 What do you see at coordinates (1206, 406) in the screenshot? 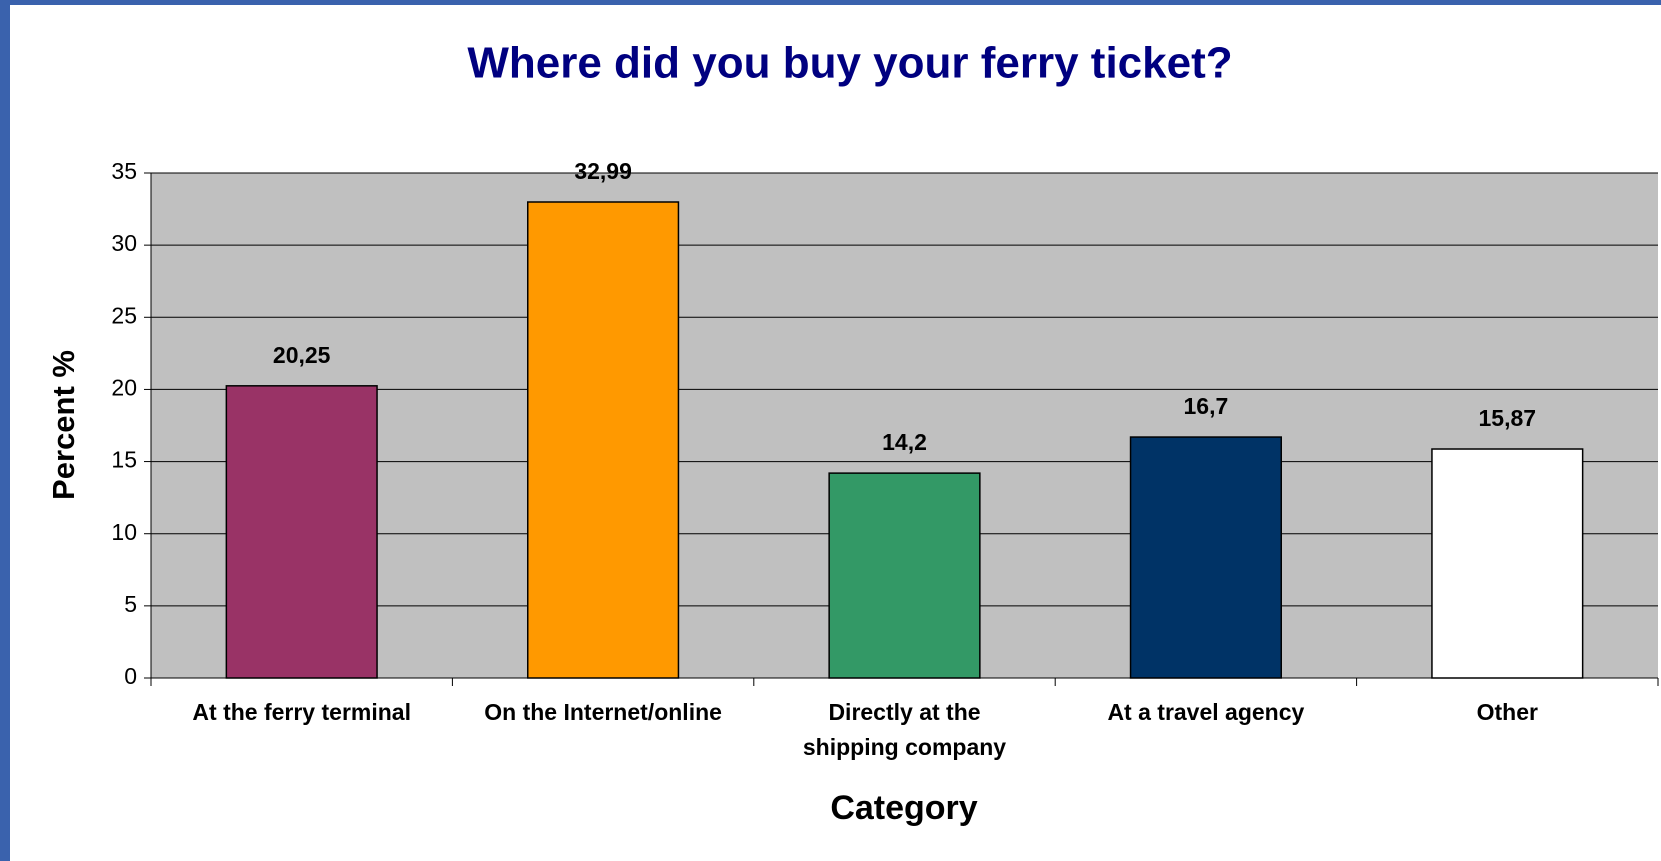
I see `data-label: 16,7` at bounding box center [1206, 406].